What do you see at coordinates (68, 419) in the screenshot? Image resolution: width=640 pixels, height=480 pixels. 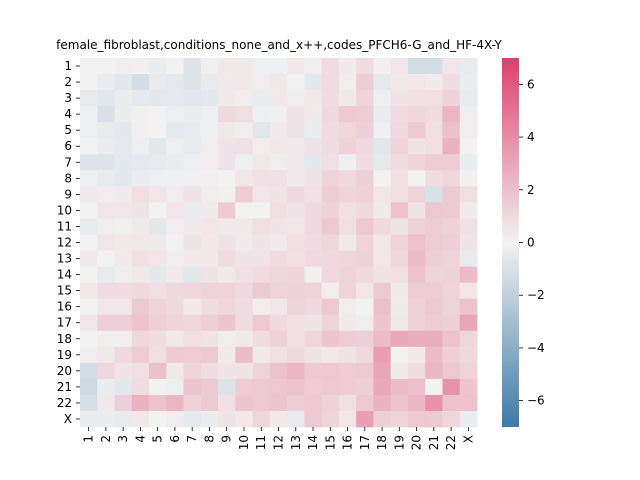 I see `row-tick-label: X` at bounding box center [68, 419].